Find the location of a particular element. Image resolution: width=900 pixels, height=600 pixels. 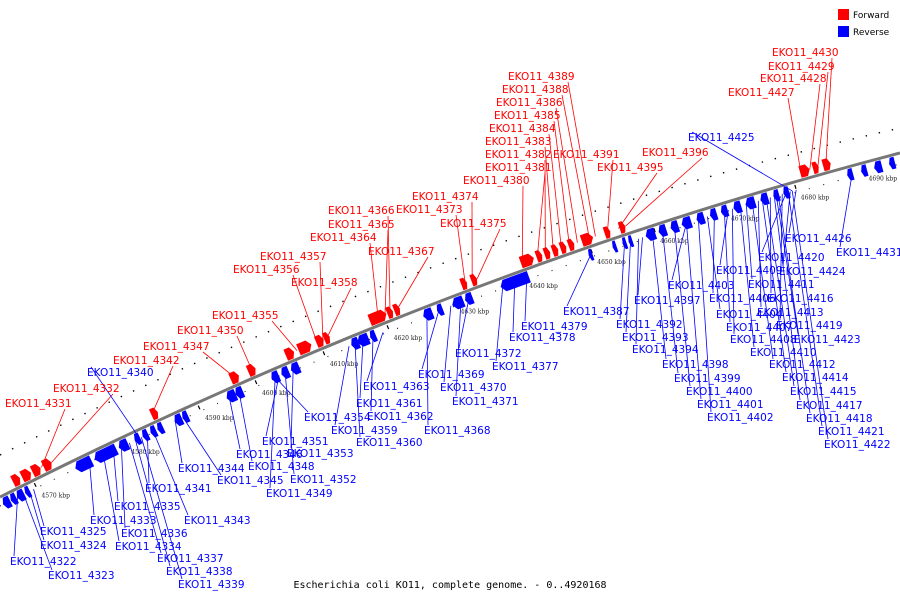

gene-label: EKO11_4407 is located at coordinates (759, 328).